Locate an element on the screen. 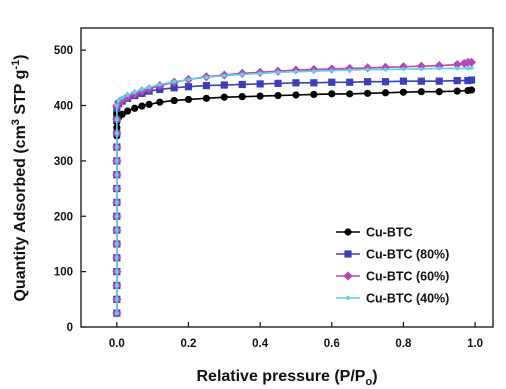  legend-item: Cu-BTC is located at coordinates (374, 233).